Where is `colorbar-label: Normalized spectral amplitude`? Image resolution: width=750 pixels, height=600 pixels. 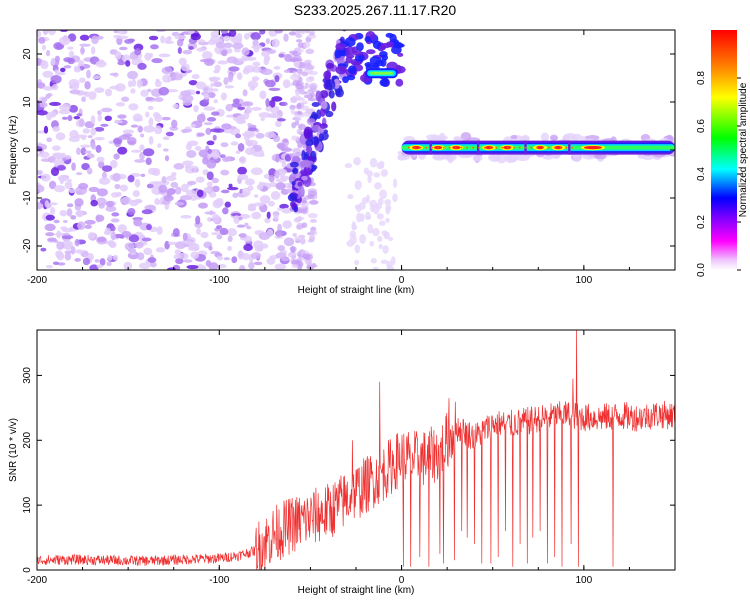
colorbar-label: Normalized spectral amplitude is located at coordinates (743, 149).